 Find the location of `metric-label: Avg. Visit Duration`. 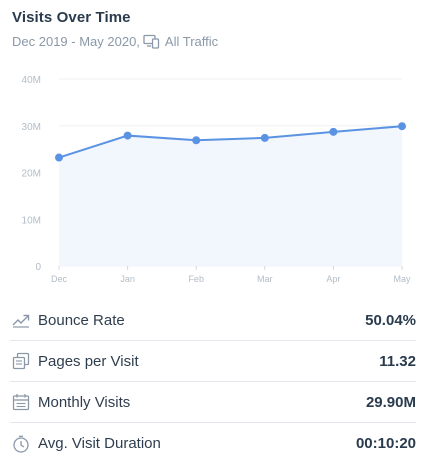

metric-label: Avg. Visit Duration is located at coordinates (99, 443).